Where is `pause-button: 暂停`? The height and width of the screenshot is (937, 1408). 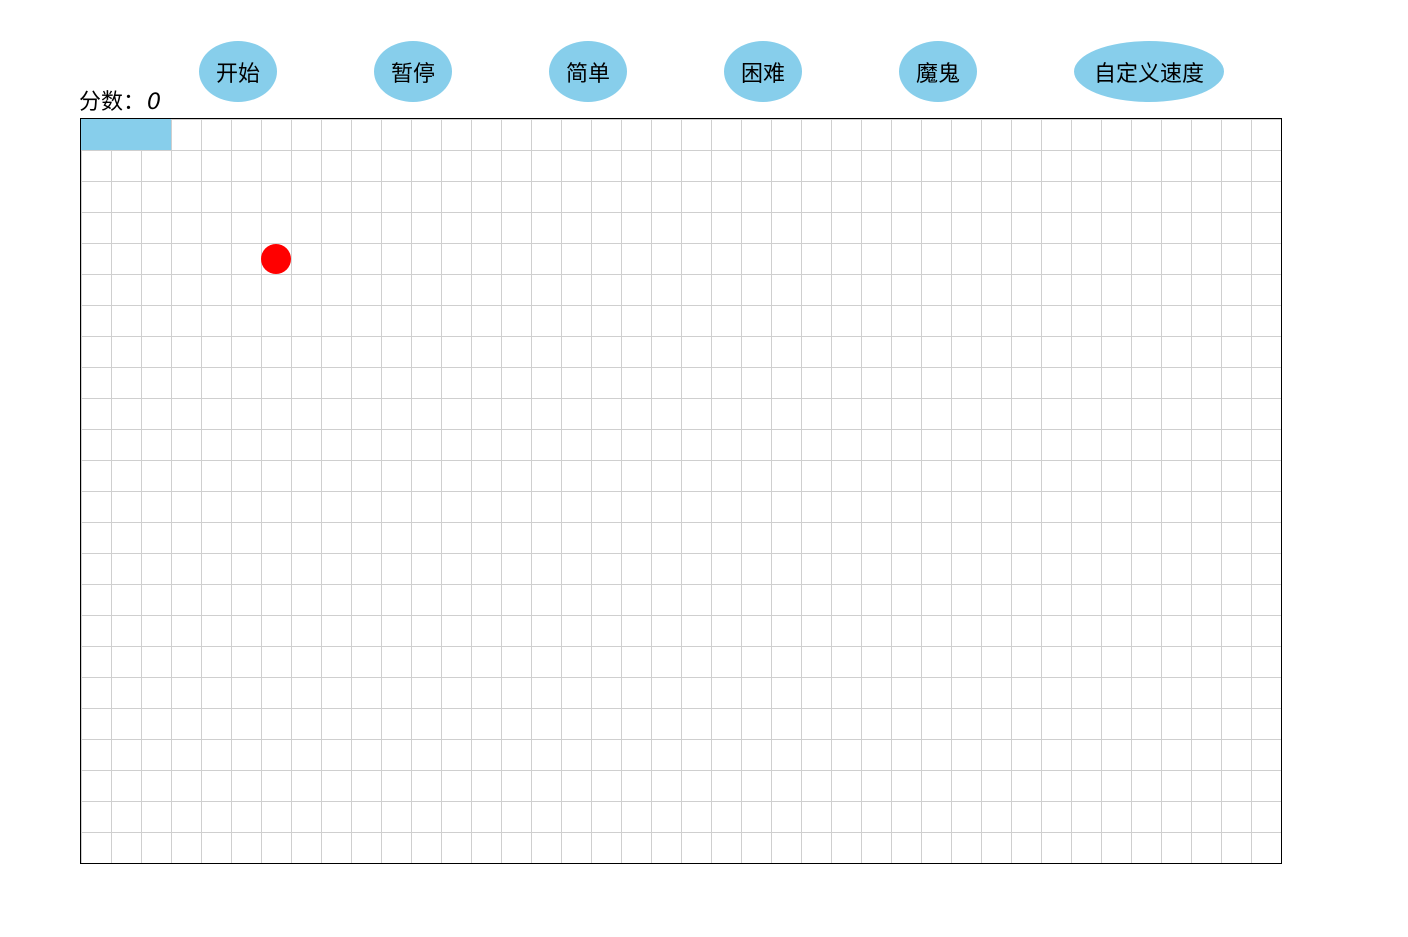 pause-button: 暂停 is located at coordinates (413, 71).